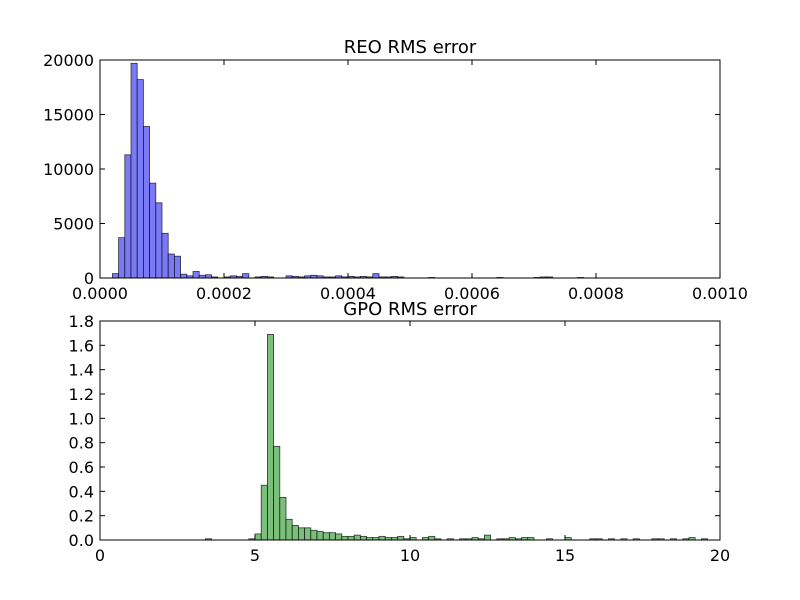 The height and width of the screenshot is (600, 800). What do you see at coordinates (89, 278) in the screenshot?
I see `reo-ytick-label: 0` at bounding box center [89, 278].